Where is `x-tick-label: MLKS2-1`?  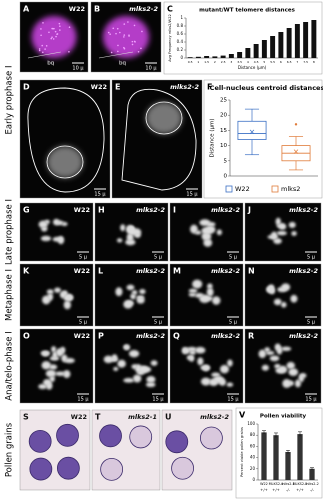
x-tick-label: MLKS2-1 is located at coordinates (276, 484).